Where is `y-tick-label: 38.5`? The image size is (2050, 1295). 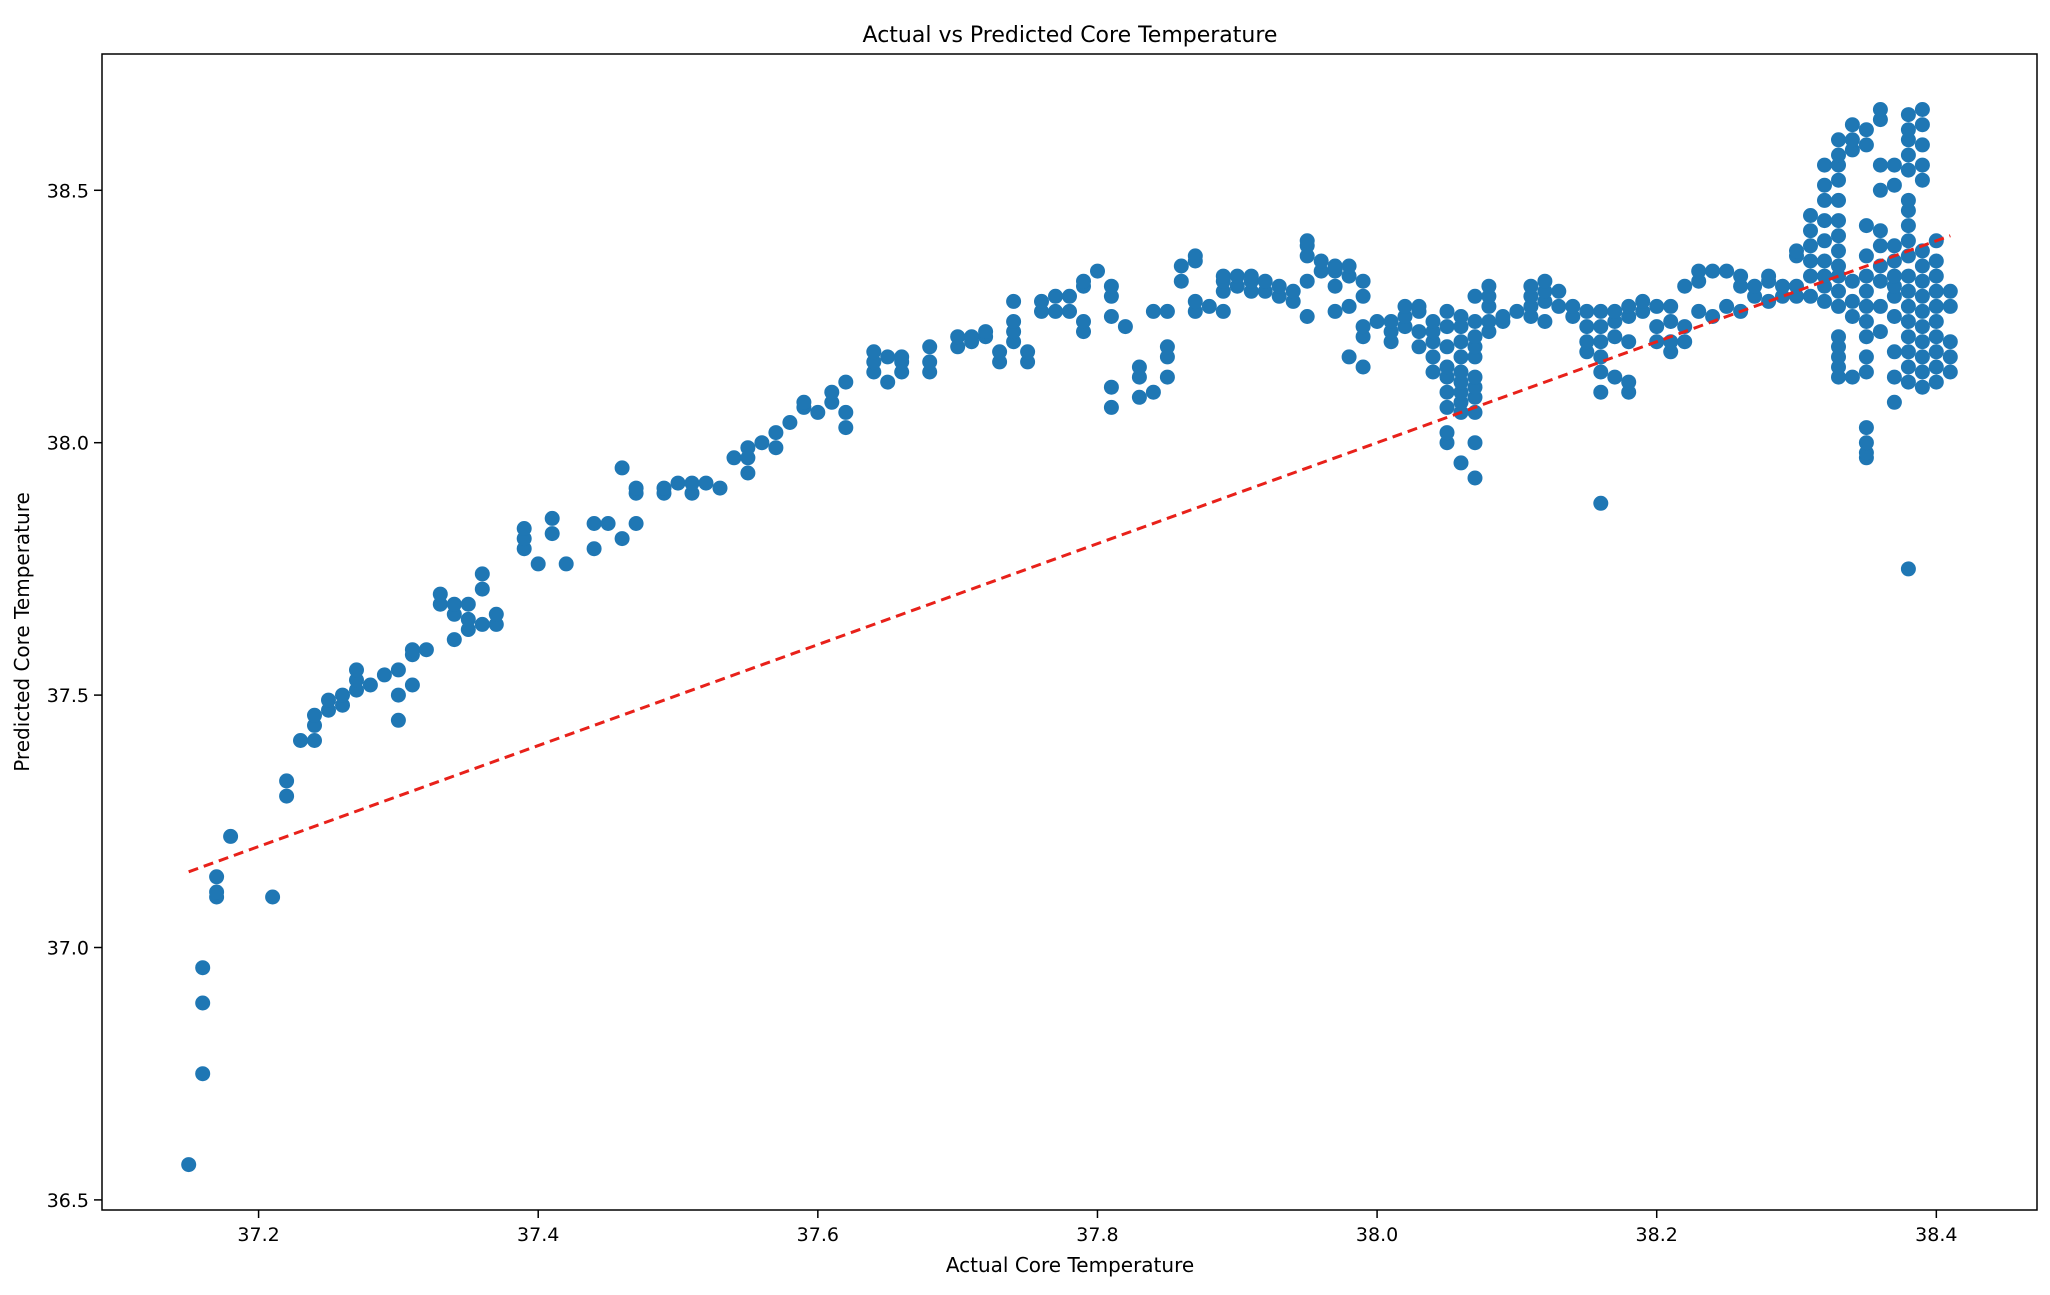 y-tick-label: 38.5 is located at coordinates (68, 191).